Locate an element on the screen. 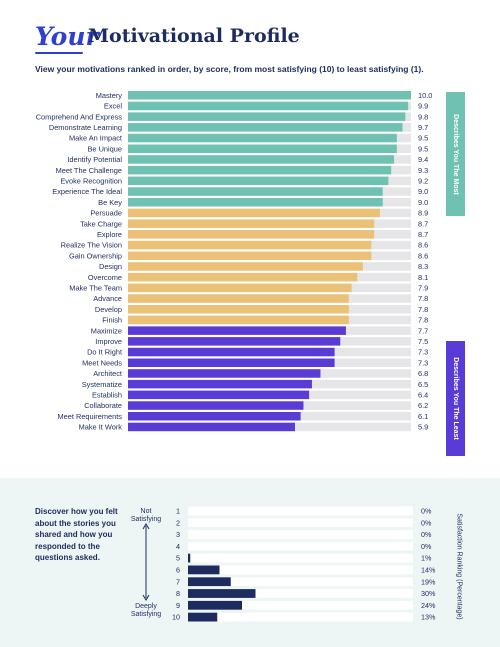  category-label: Meet Requirements is located at coordinates (90, 416).